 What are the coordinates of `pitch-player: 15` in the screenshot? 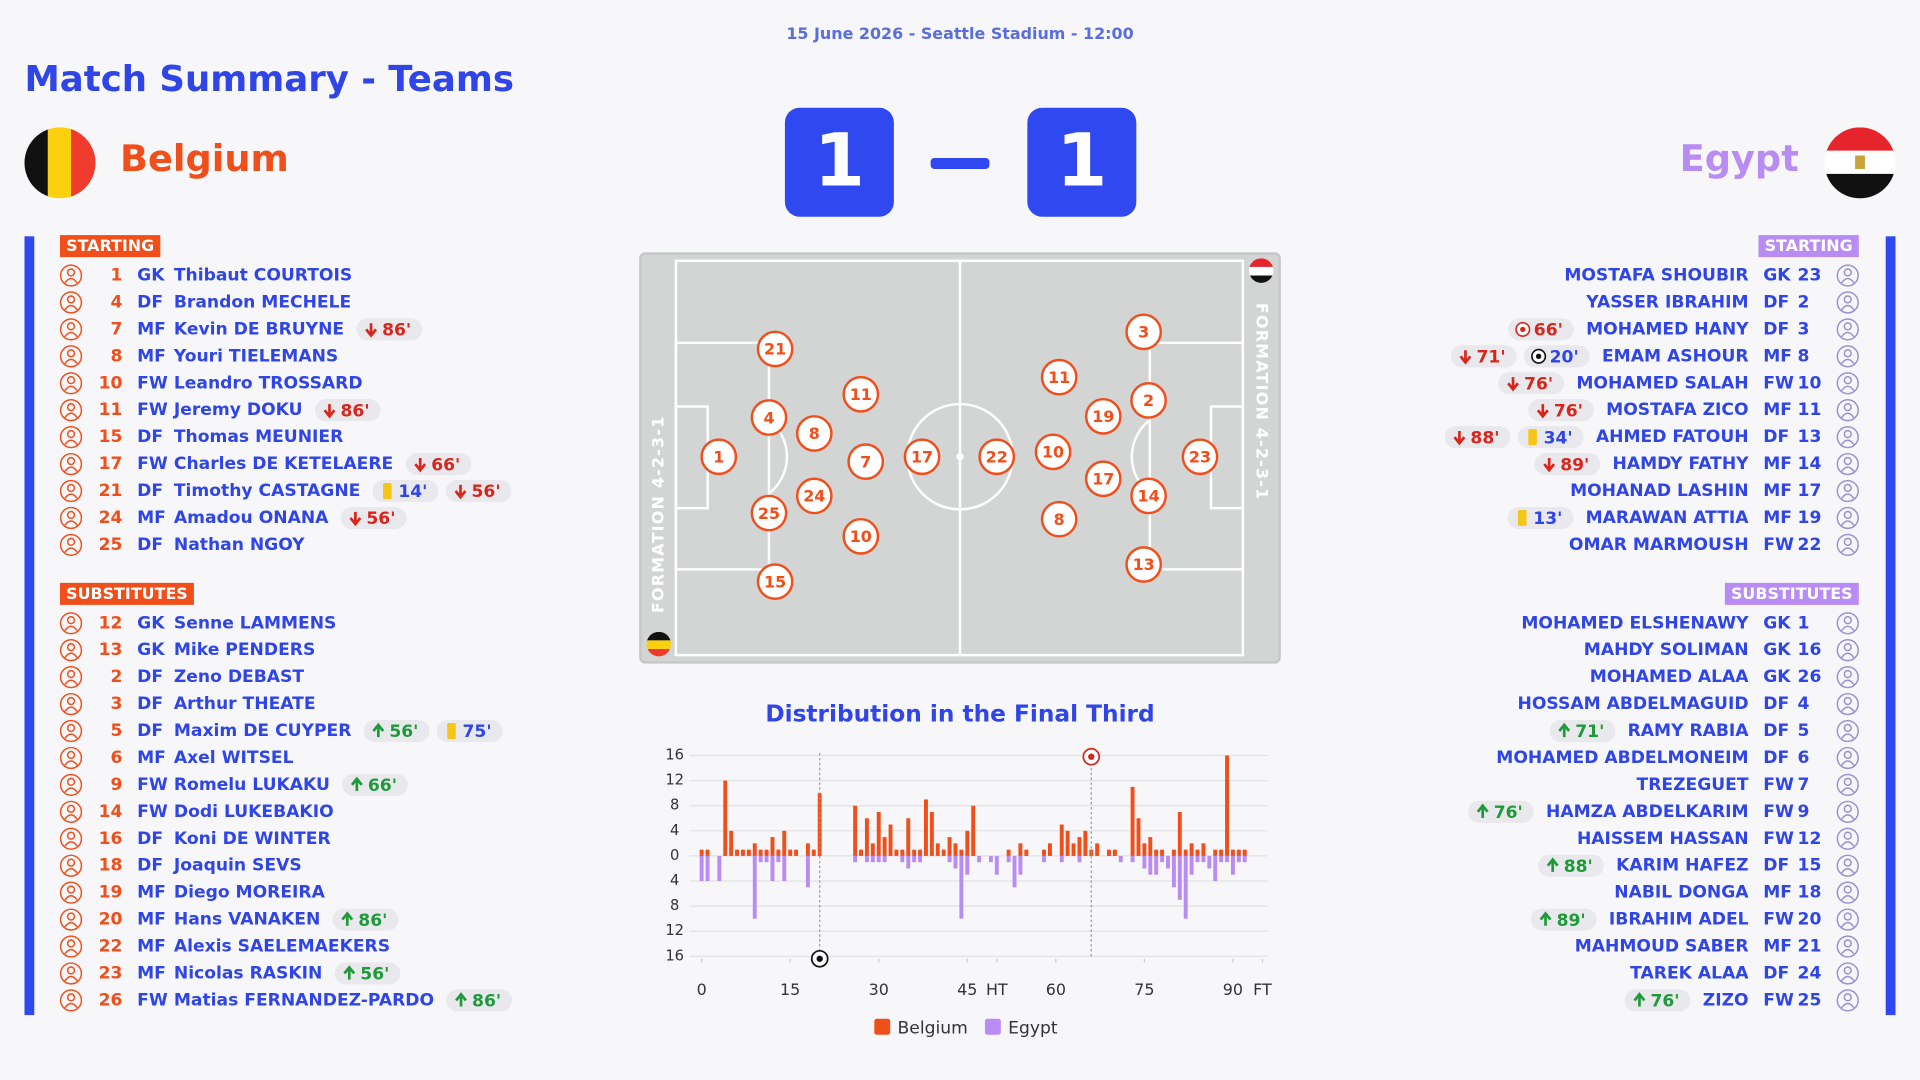 It's located at (775, 581).